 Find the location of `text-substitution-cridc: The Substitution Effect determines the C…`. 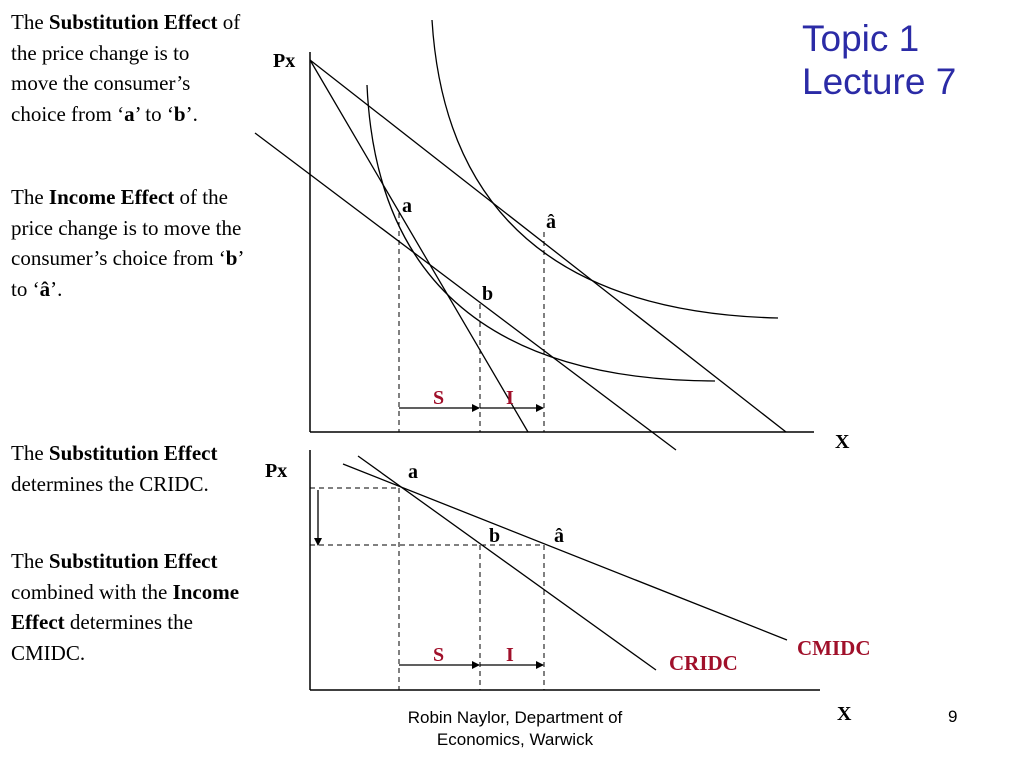

text-substitution-cridc: The Substitution Effect determines the C… is located at coordinates (114, 468).